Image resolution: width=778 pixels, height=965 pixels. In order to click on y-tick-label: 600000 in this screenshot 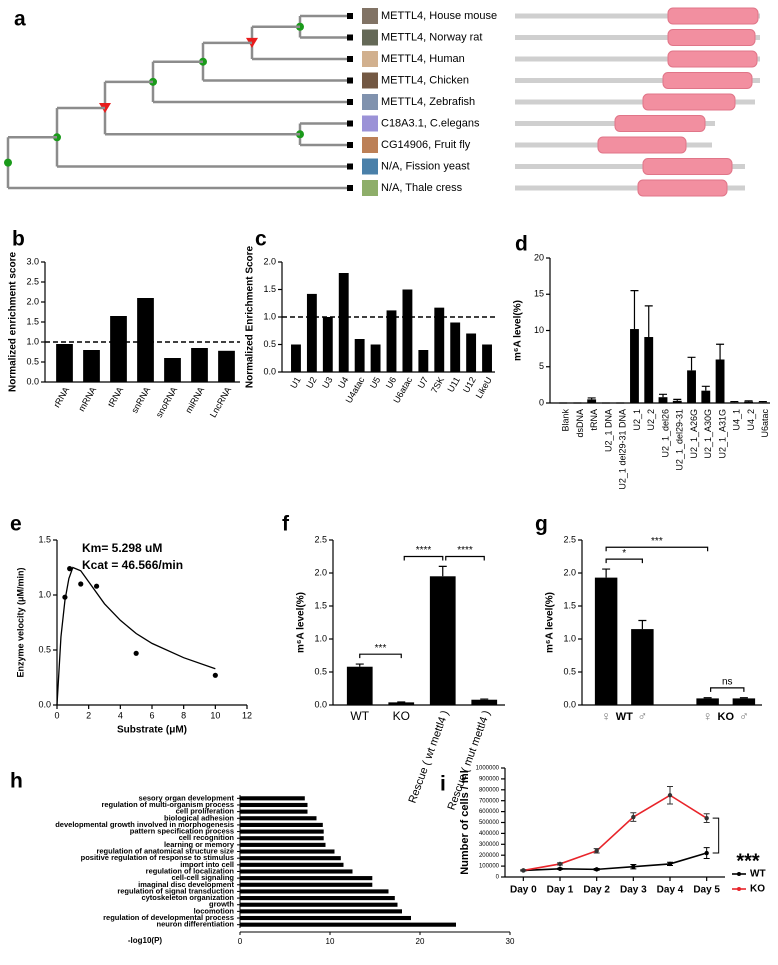, I will do `click(489, 812)`.